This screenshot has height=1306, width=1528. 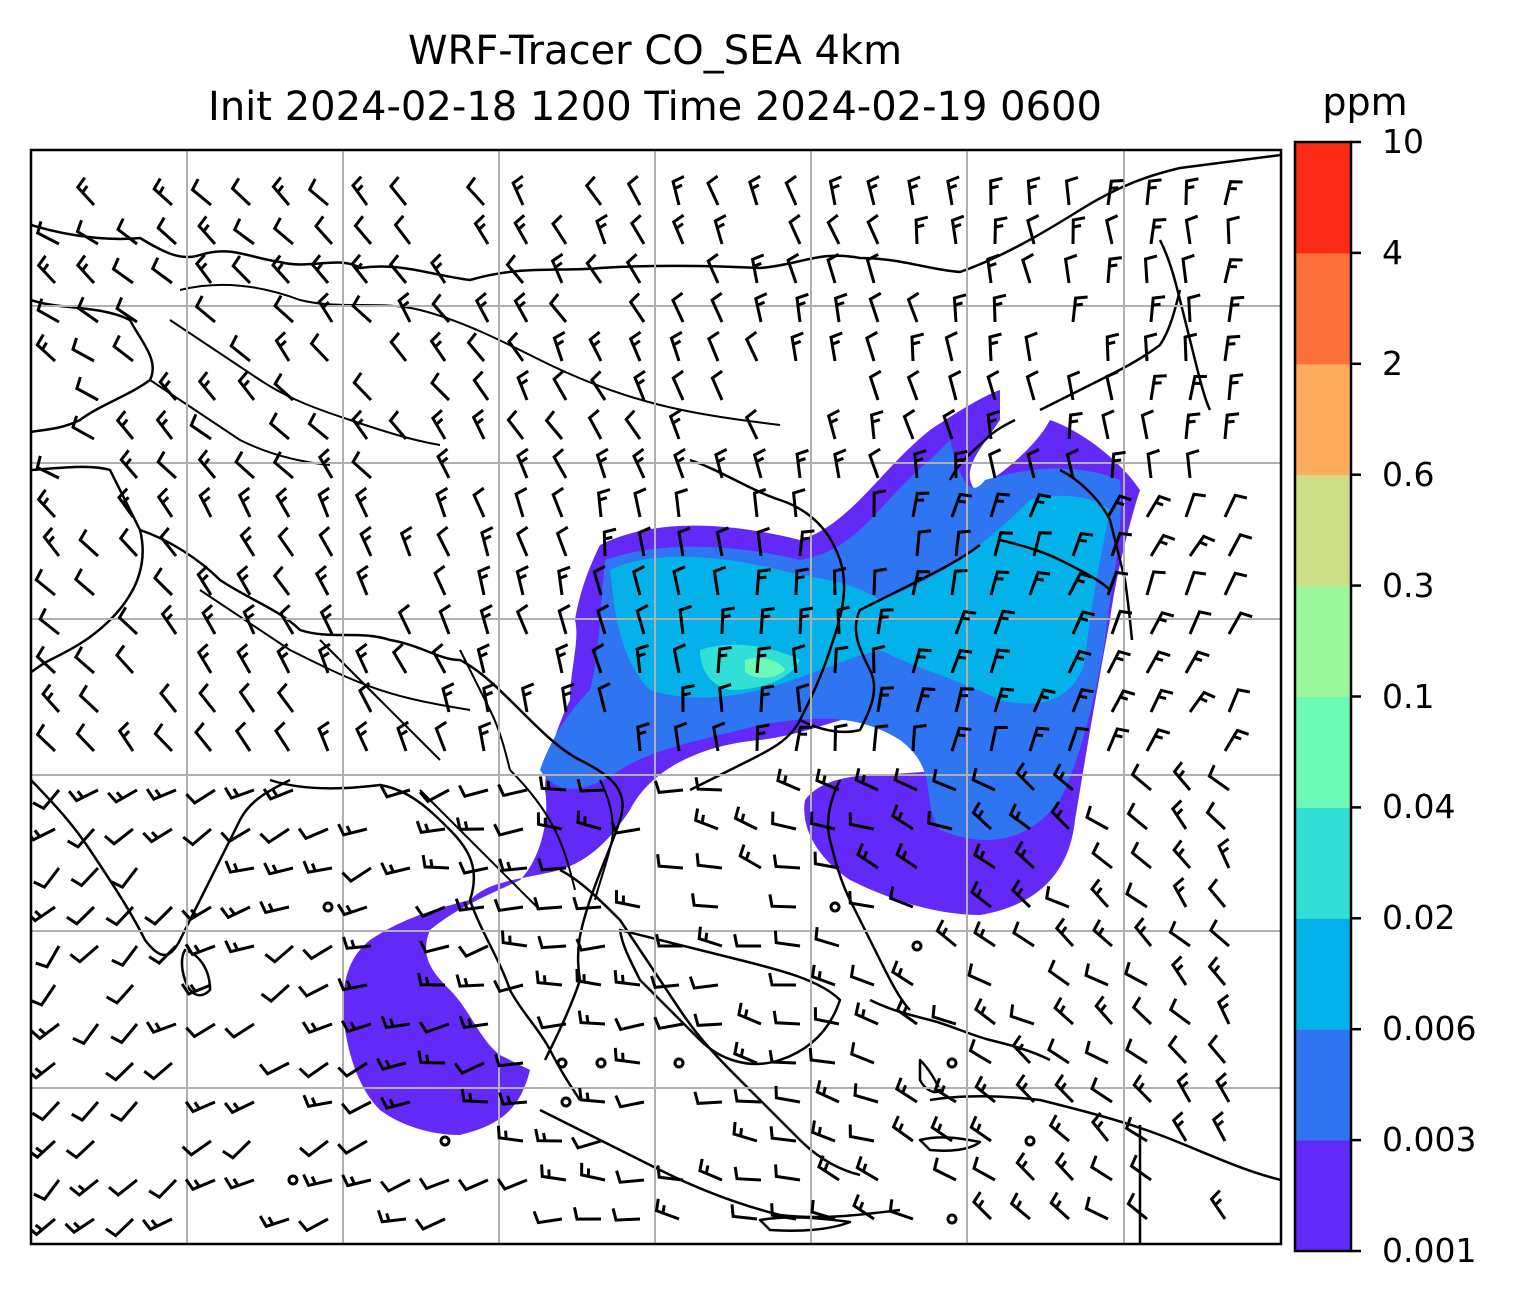 What do you see at coordinates (1429, 1029) in the screenshot?
I see `colorbar-tick-label: 0.006` at bounding box center [1429, 1029].